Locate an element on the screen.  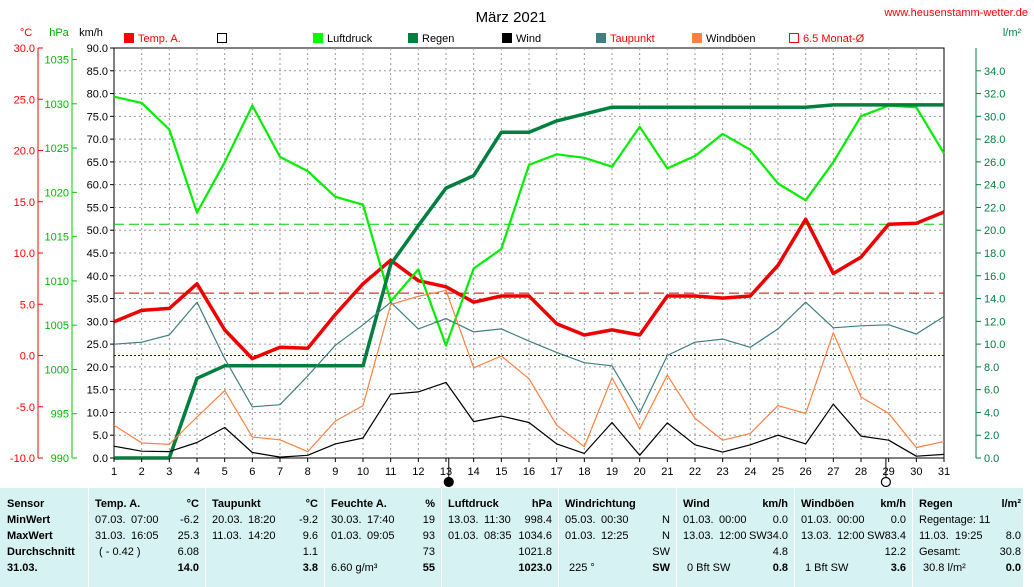
legend-label: Temp. A. is located at coordinates (159, 39).